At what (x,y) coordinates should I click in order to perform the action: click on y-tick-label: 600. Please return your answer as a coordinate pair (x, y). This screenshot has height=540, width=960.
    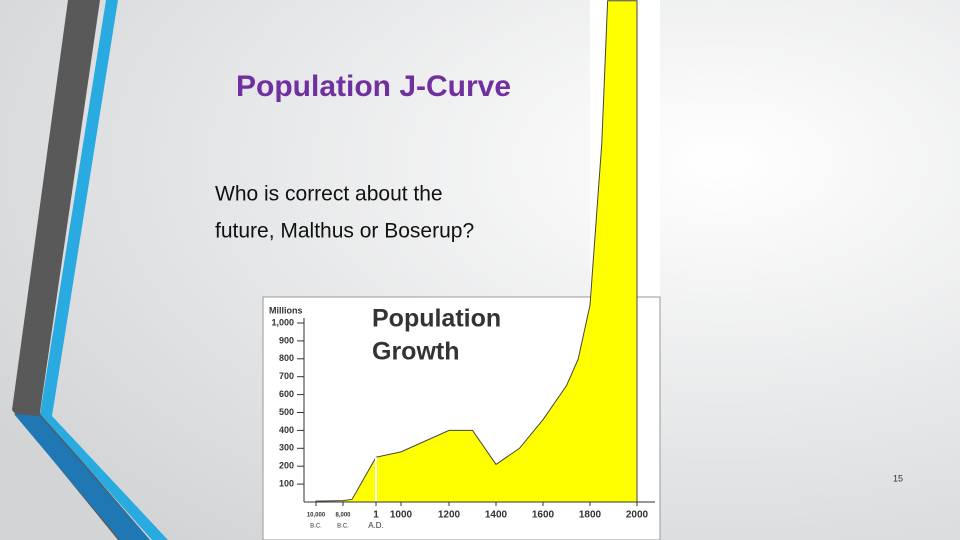
    Looking at the image, I should click on (286, 394).